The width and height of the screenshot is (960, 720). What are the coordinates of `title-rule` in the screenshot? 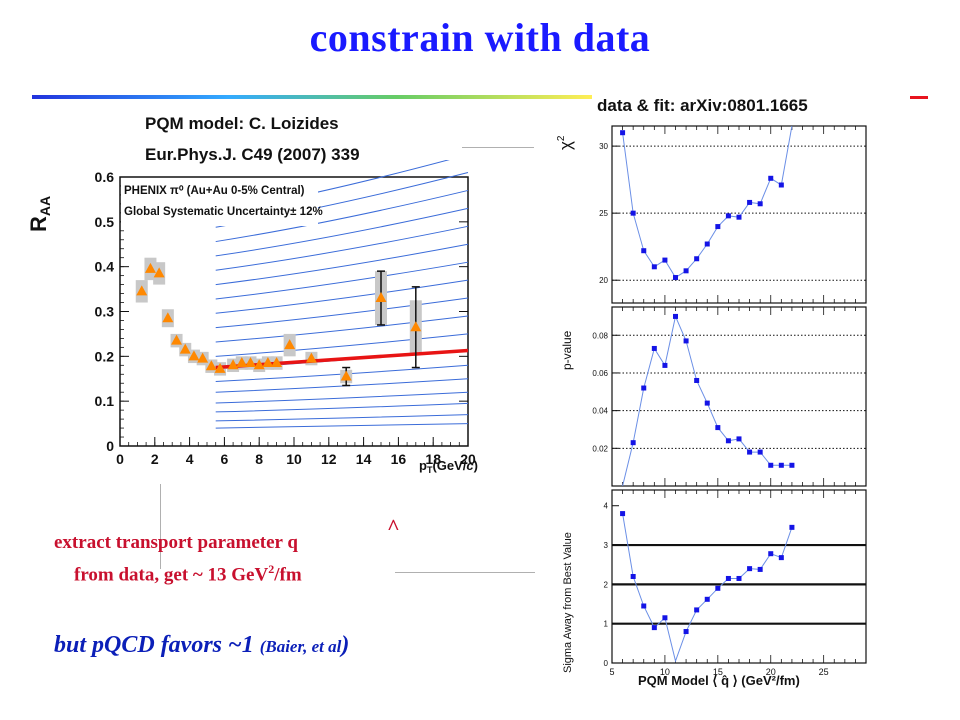 It's located at (312, 97).